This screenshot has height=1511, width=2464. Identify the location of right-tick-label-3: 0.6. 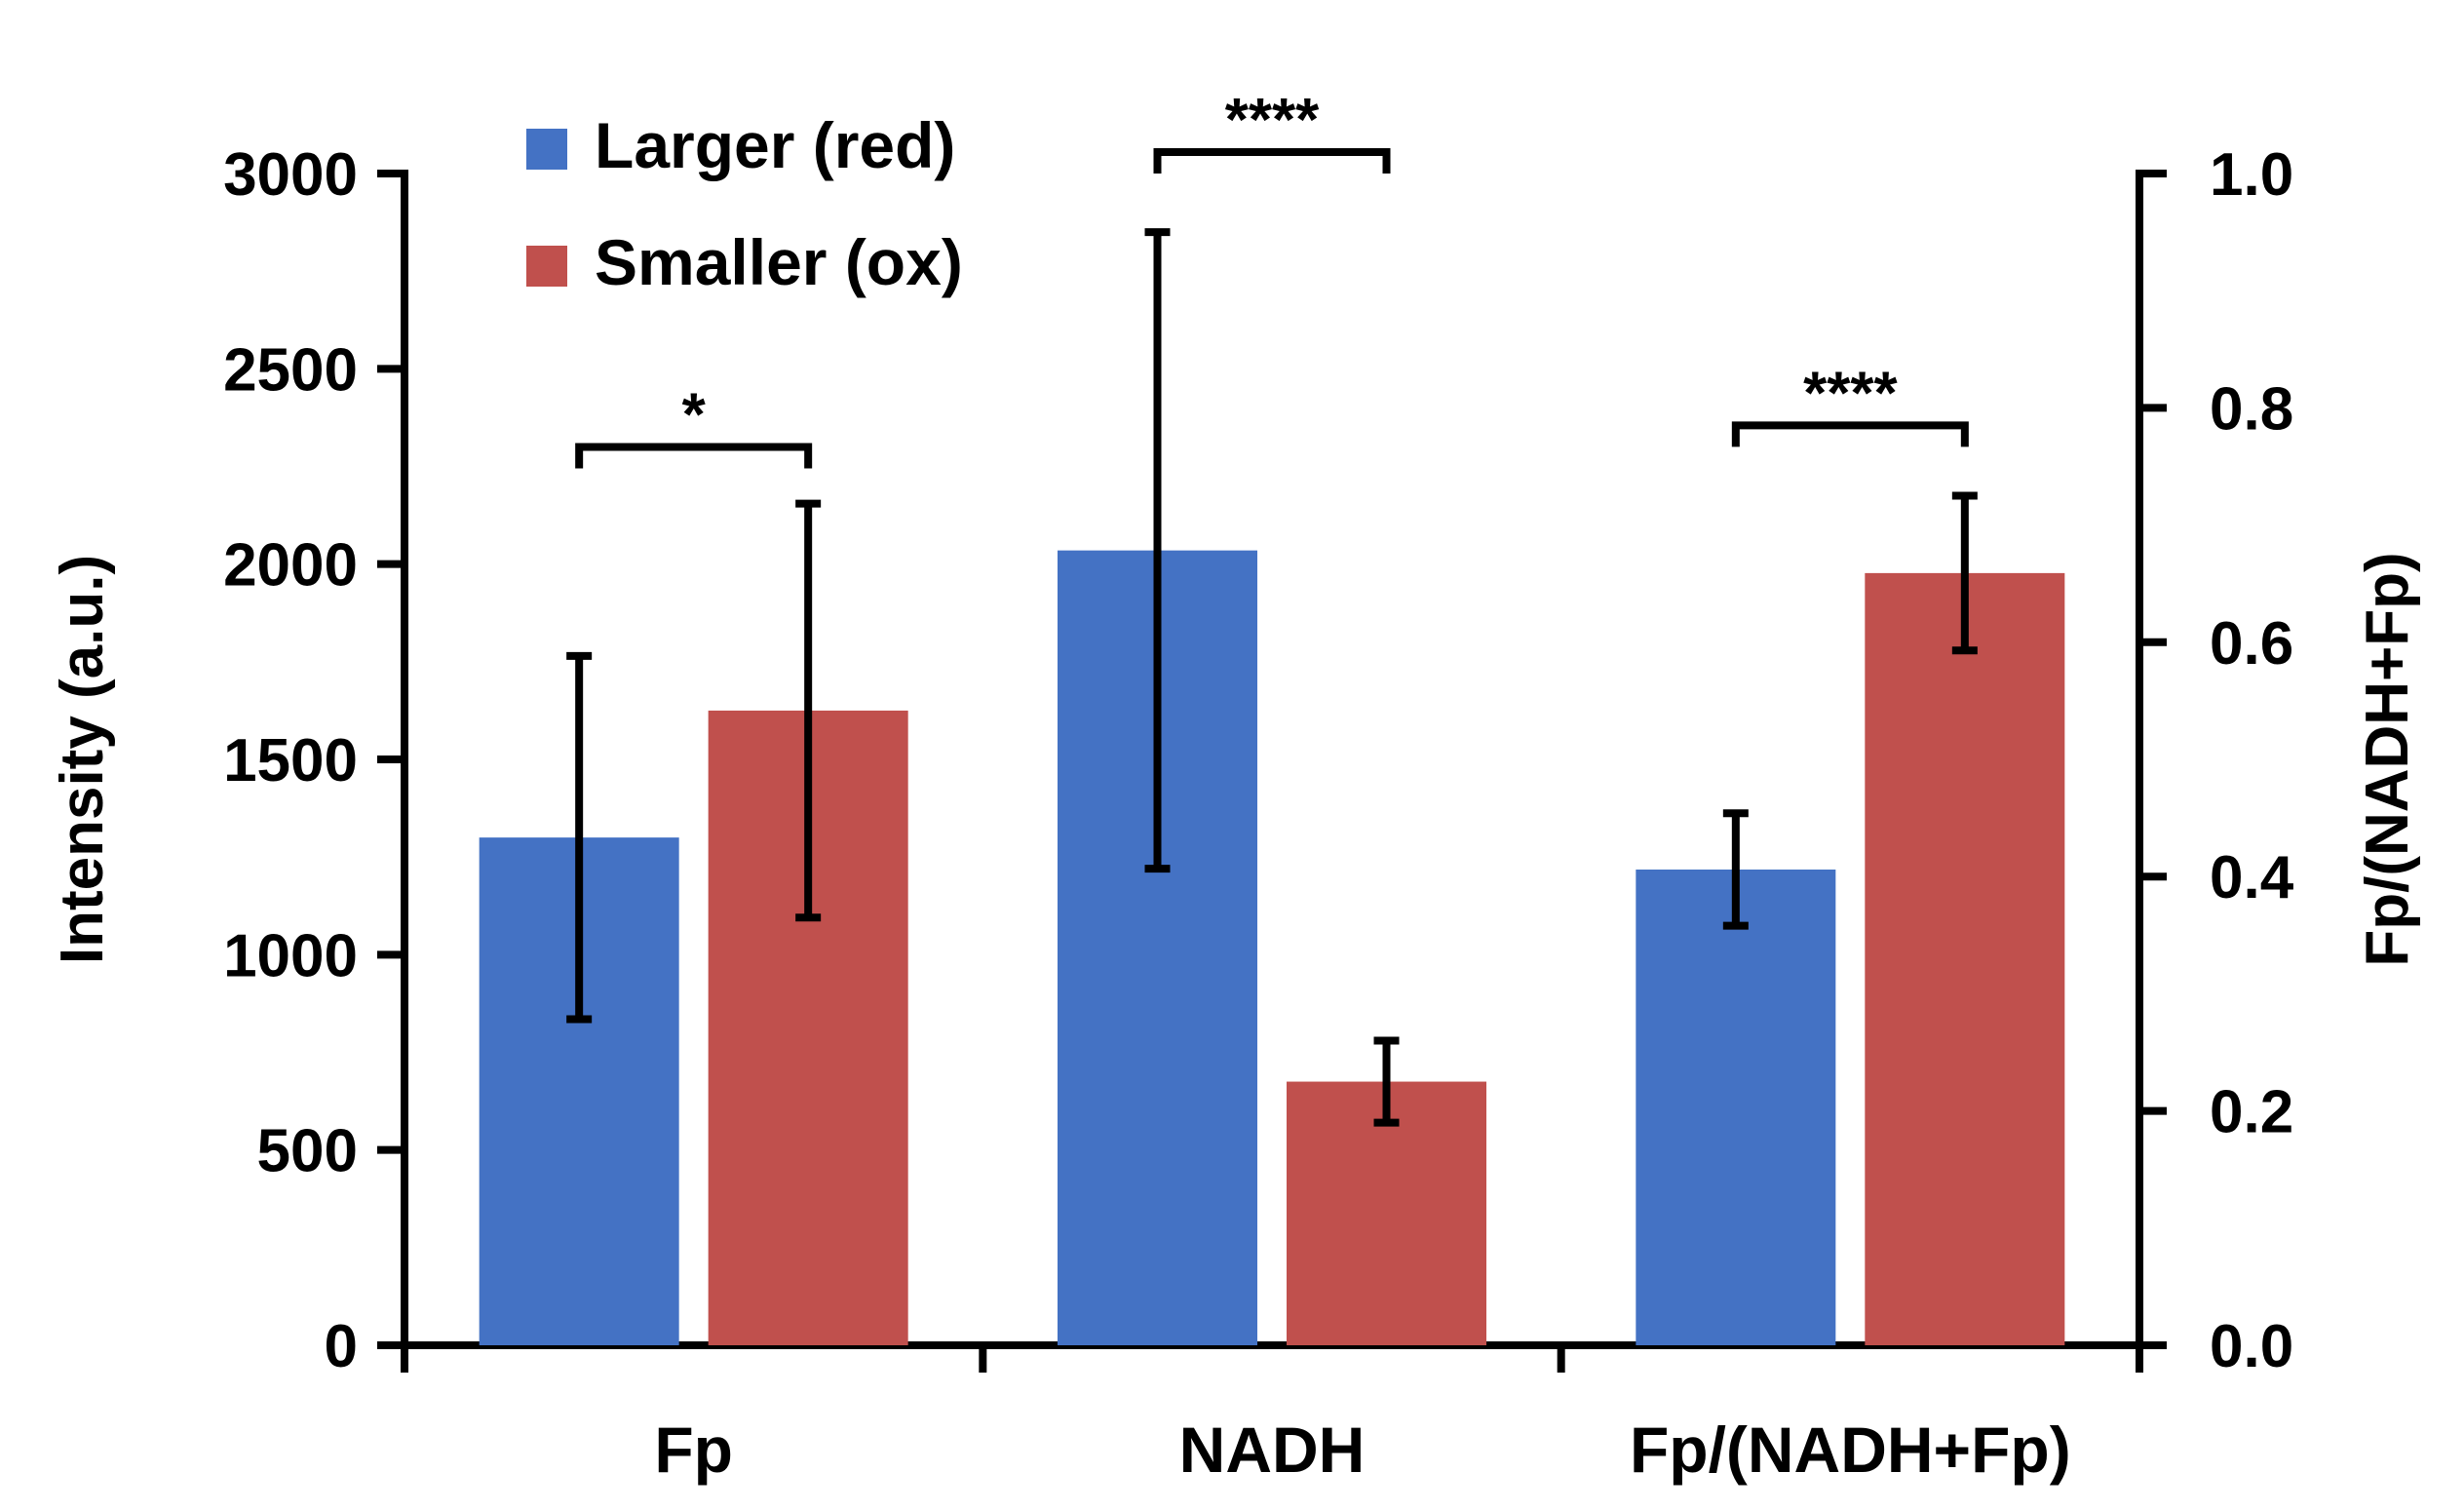
(2251, 644).